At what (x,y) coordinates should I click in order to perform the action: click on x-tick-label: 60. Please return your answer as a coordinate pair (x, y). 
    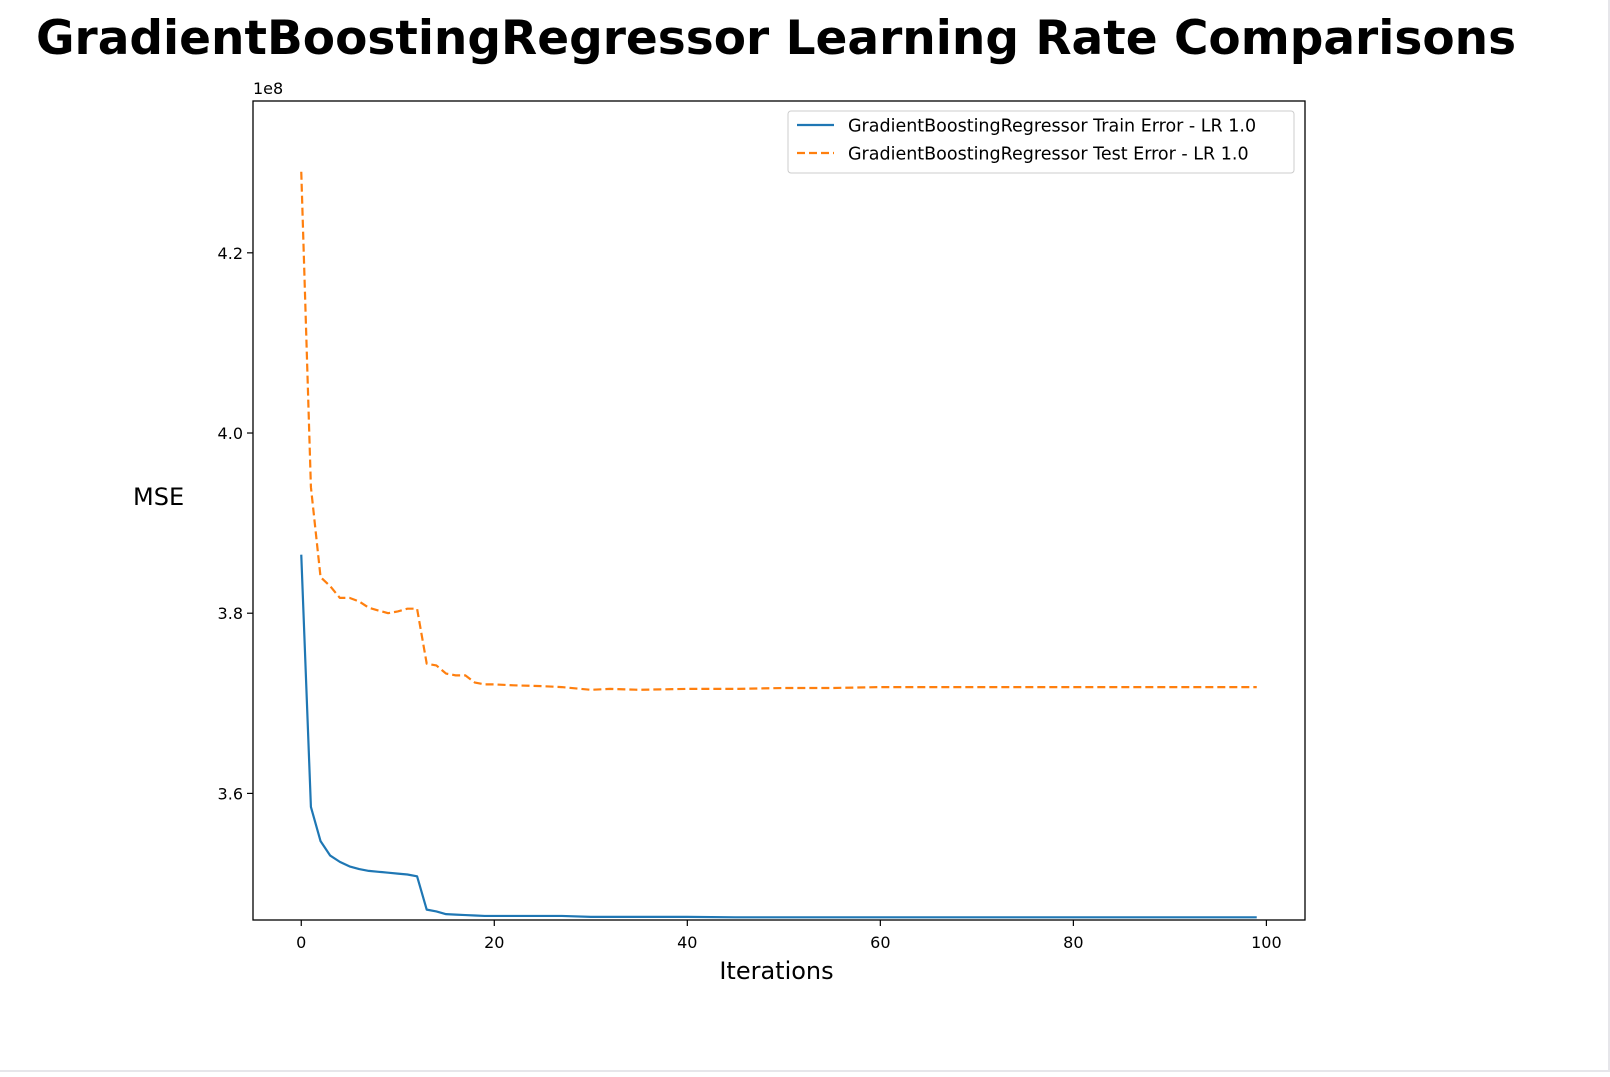
    Looking at the image, I should click on (880, 942).